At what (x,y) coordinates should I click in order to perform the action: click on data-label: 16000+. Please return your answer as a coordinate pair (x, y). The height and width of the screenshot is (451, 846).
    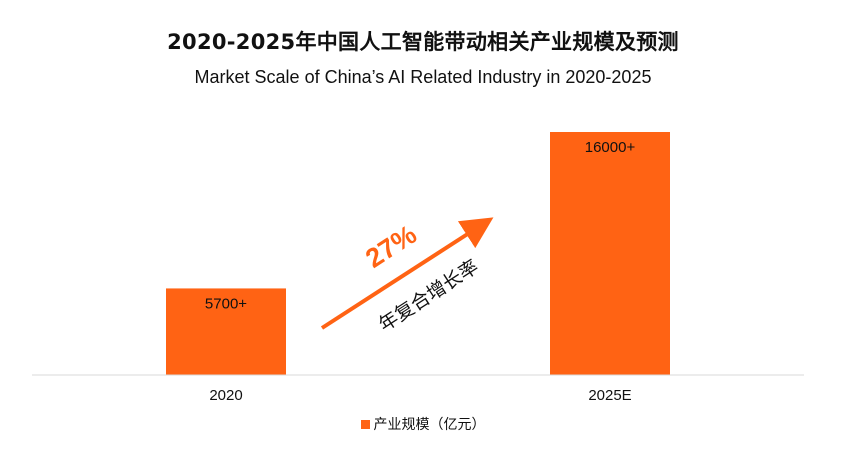
    Looking at the image, I should click on (610, 147).